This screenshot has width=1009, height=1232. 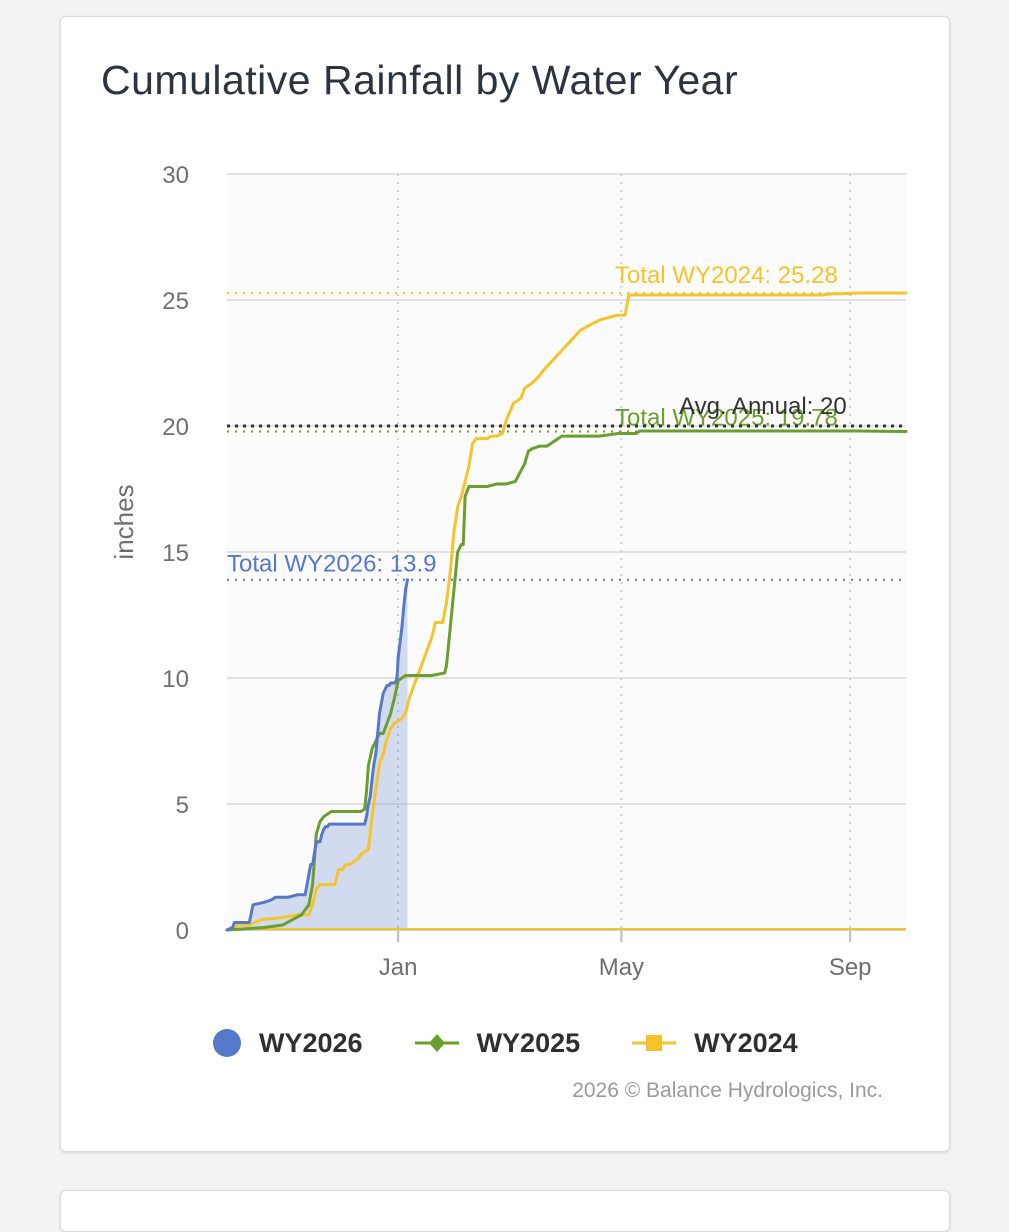 I want to click on y-tick-label: 0, so click(x=182, y=931).